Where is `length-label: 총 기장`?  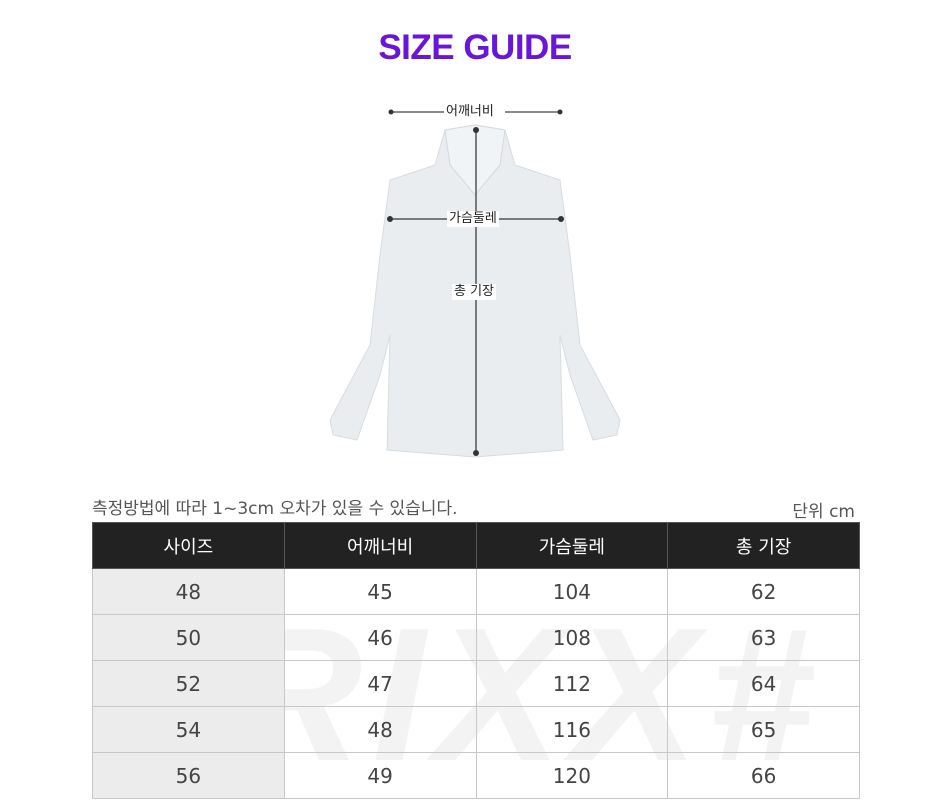 length-label: 총 기장 is located at coordinates (474, 292).